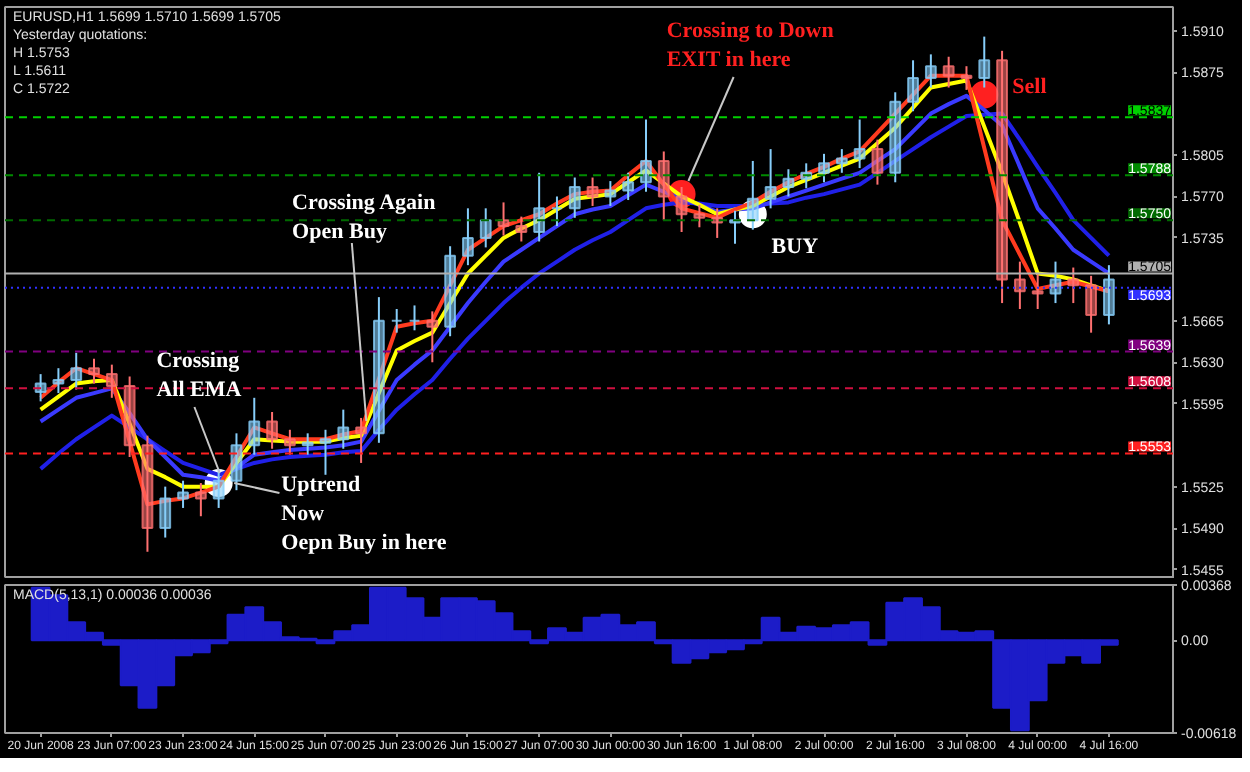 The width and height of the screenshot is (1250, 772). Describe the element at coordinates (750, 45) in the screenshot. I see `annotation: Crossing to Down EXIT in here` at that location.